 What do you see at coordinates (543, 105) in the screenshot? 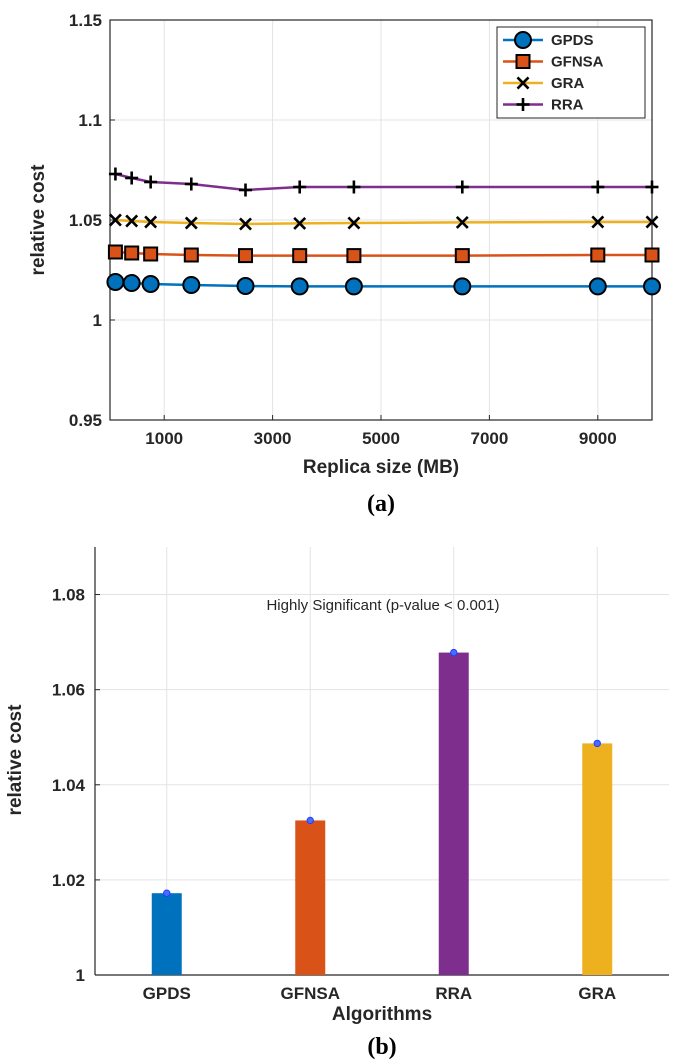
I see `legend-item-rra: RRA` at bounding box center [543, 105].